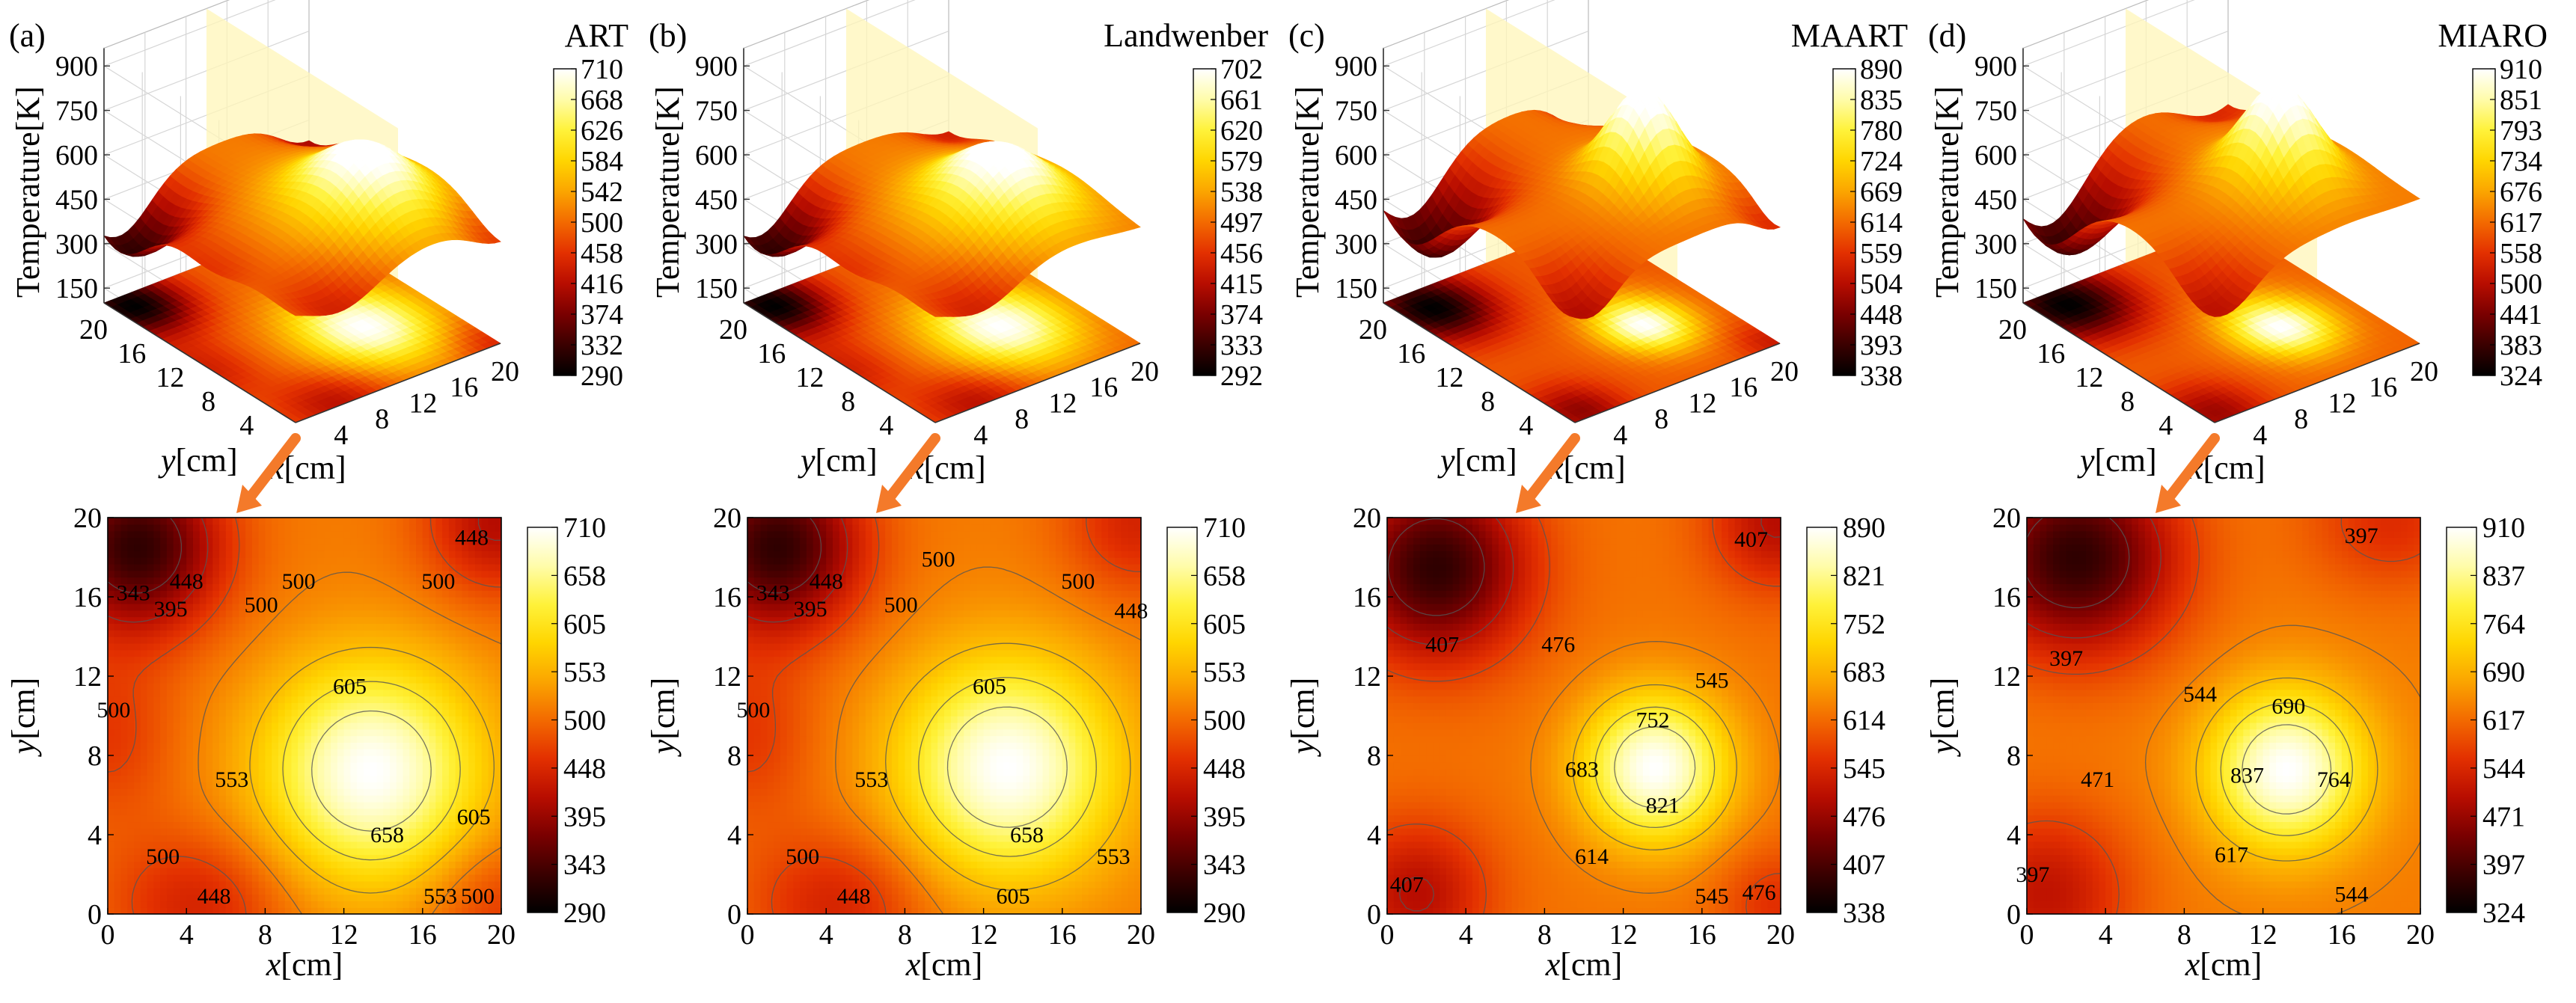 The width and height of the screenshot is (2576, 1003). What do you see at coordinates (76, 66) in the screenshot?
I see `z-tick-label: 900` at bounding box center [76, 66].